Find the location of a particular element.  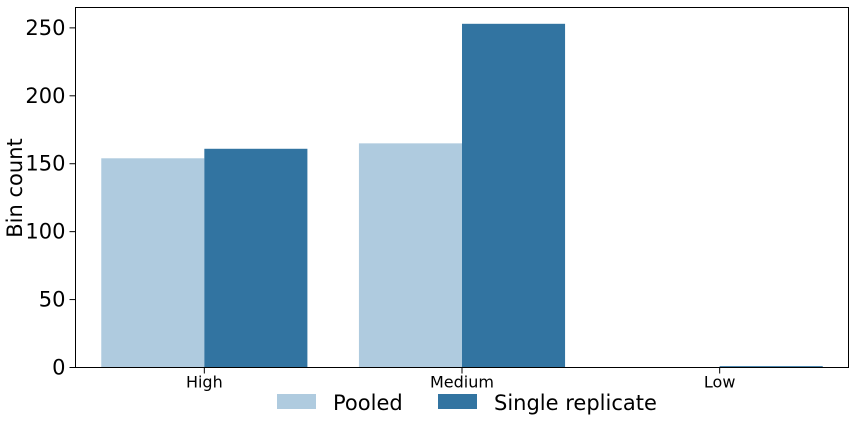

x-tick-label: High is located at coordinates (204, 382).